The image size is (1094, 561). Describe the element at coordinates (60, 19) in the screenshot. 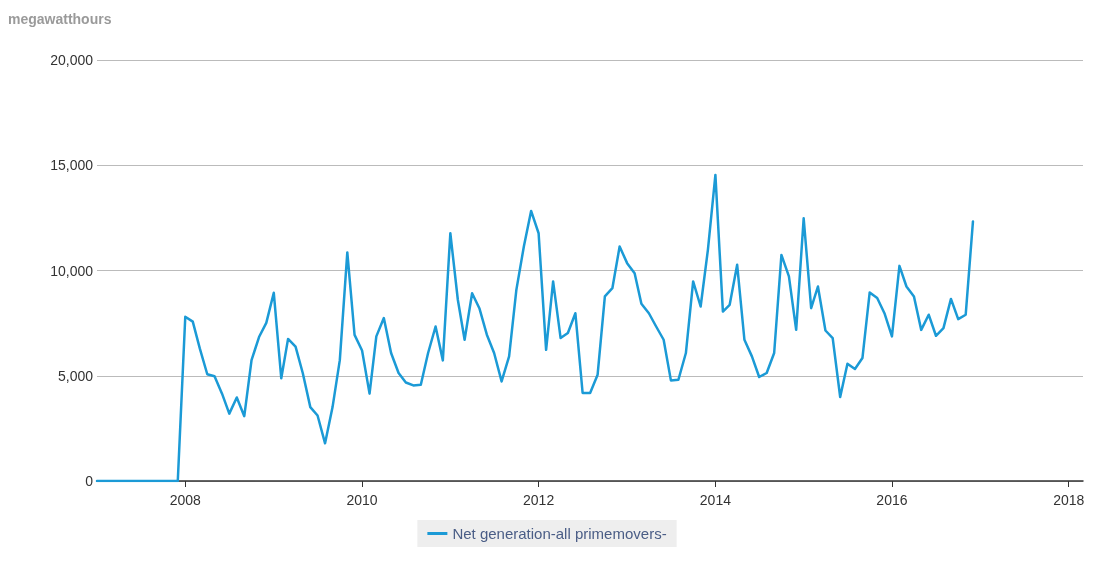

I see `y-axis-title: megawatthours` at that location.